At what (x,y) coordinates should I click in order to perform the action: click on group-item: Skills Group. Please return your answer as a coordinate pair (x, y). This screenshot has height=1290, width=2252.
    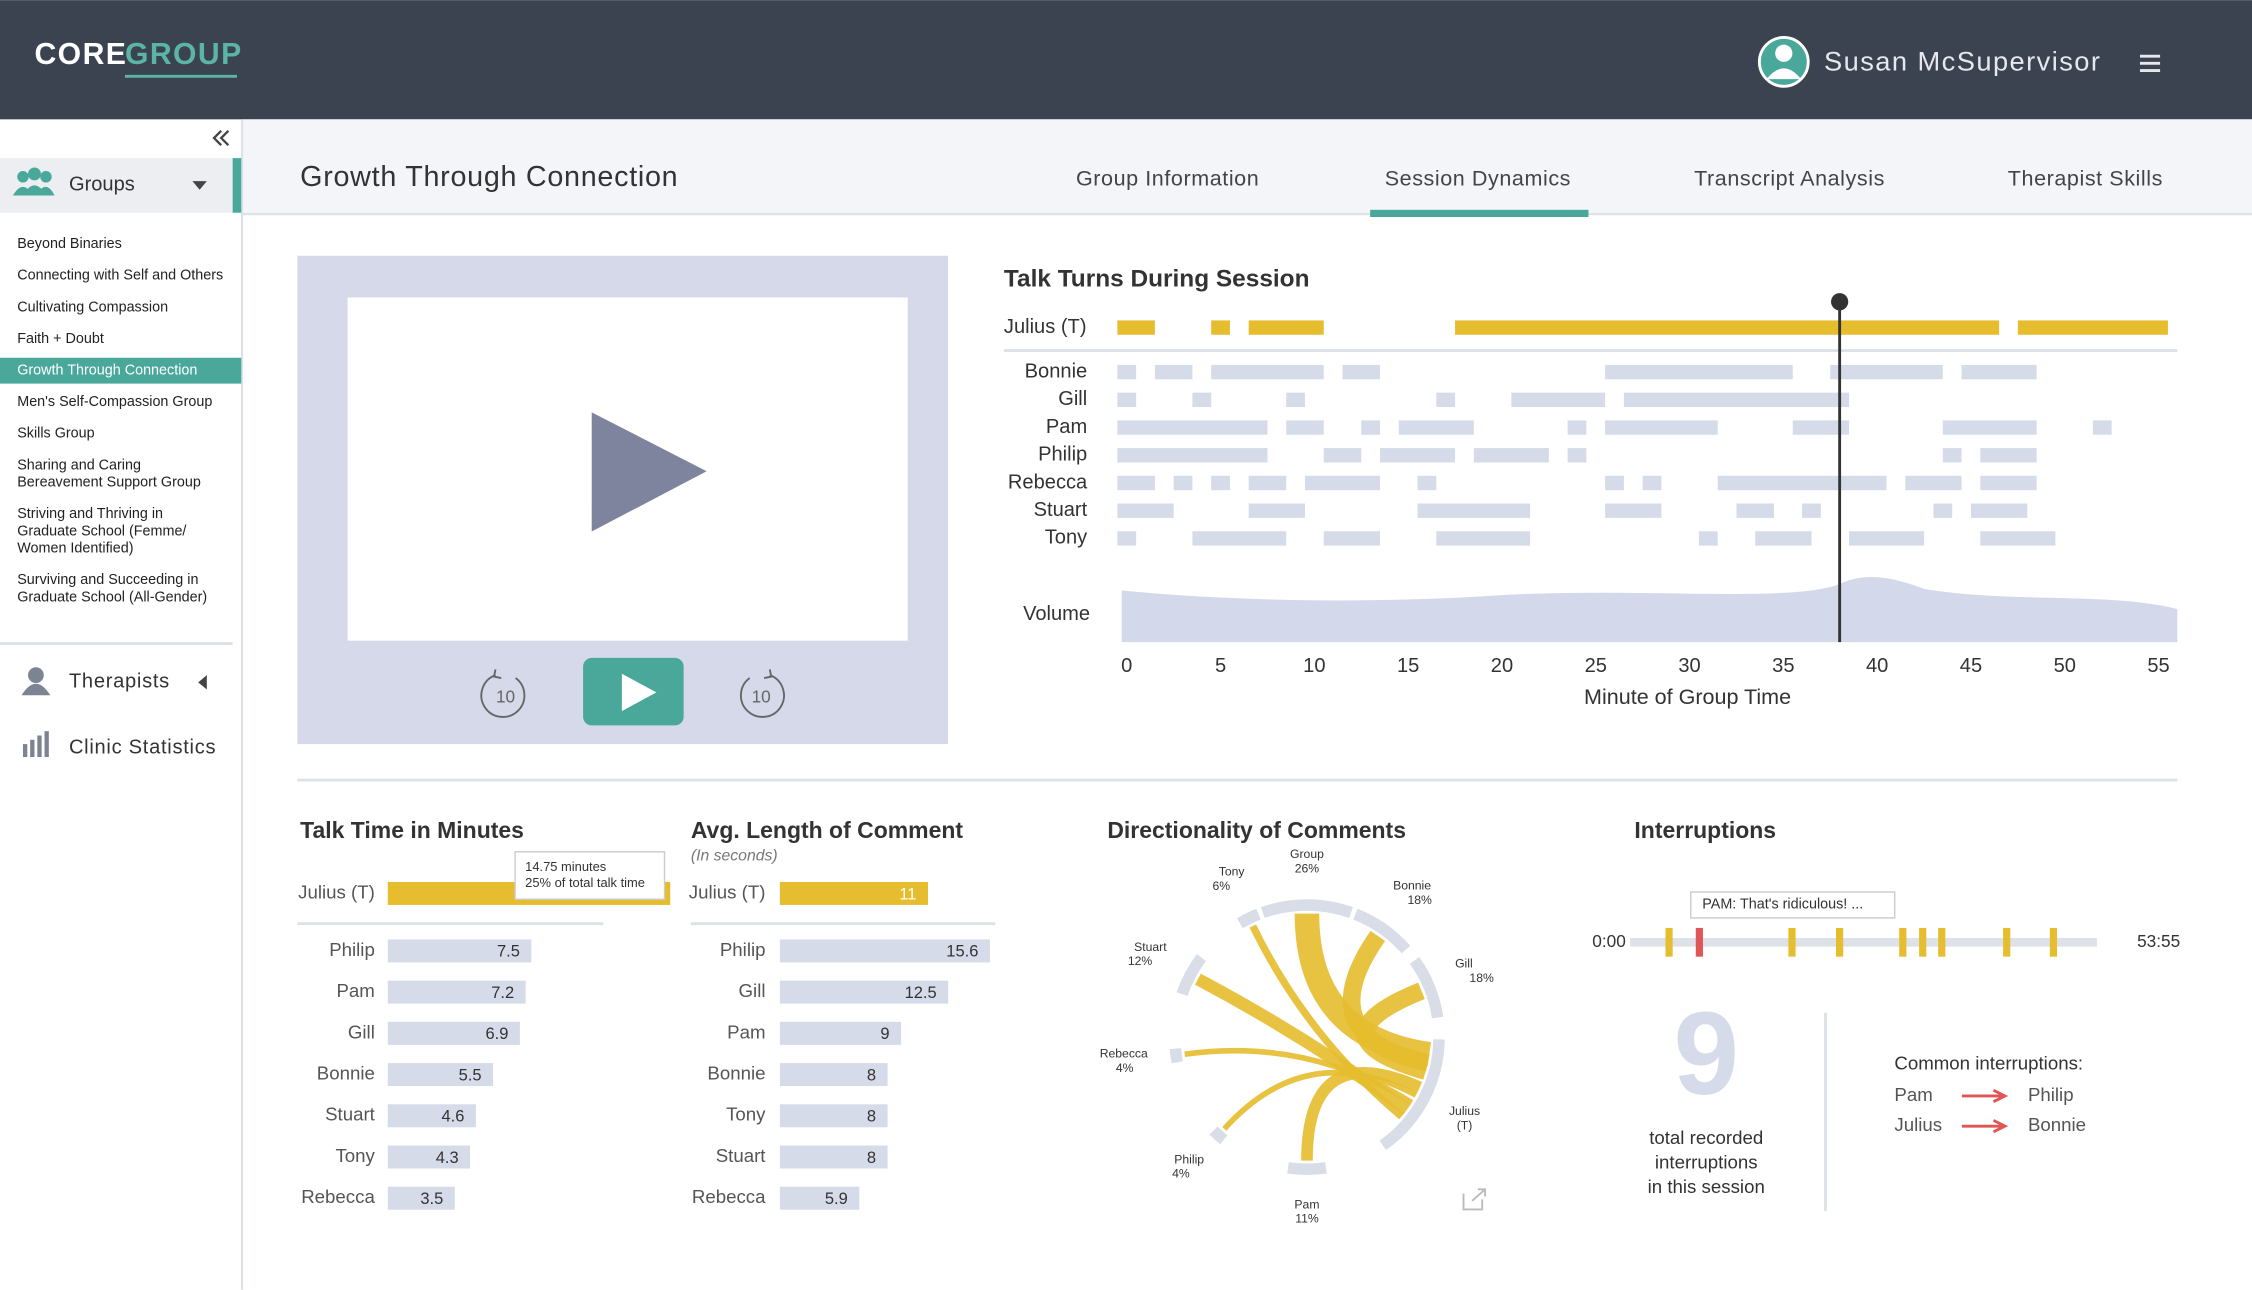
    Looking at the image, I should click on (55, 434).